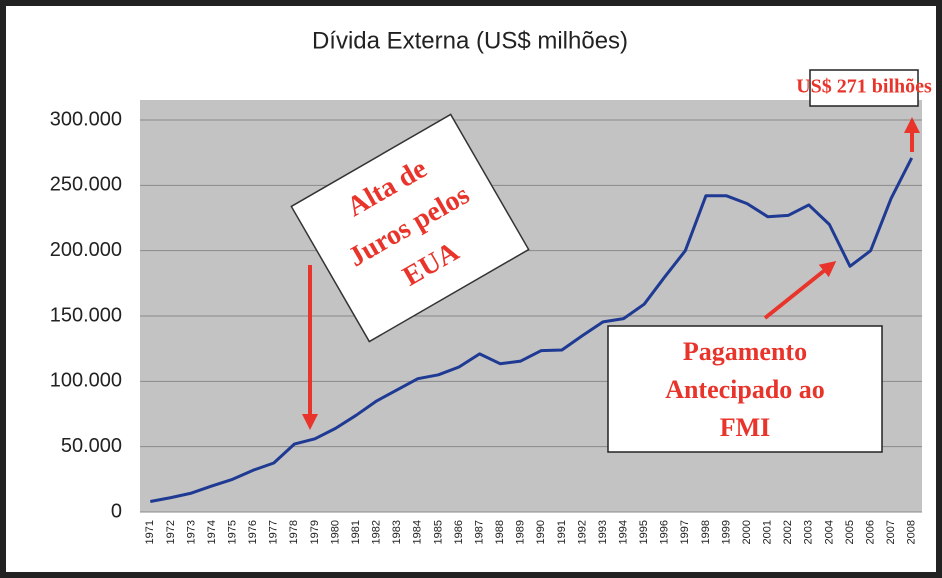  What do you see at coordinates (470, 40) in the screenshot?
I see `chart-title: Dívida Externa (US$ milhões)` at bounding box center [470, 40].